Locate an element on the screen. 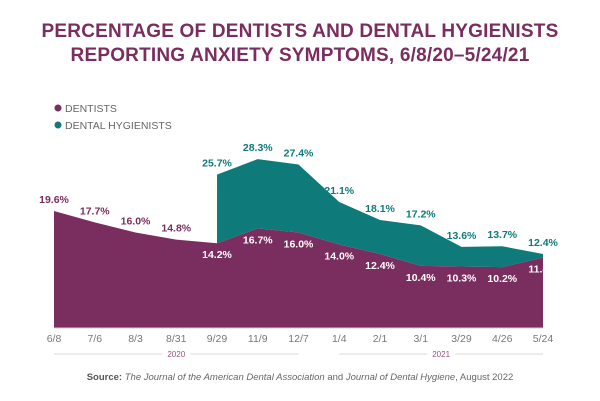 The width and height of the screenshot is (600, 401). dentists-data-label: 14.2% is located at coordinates (217, 255).